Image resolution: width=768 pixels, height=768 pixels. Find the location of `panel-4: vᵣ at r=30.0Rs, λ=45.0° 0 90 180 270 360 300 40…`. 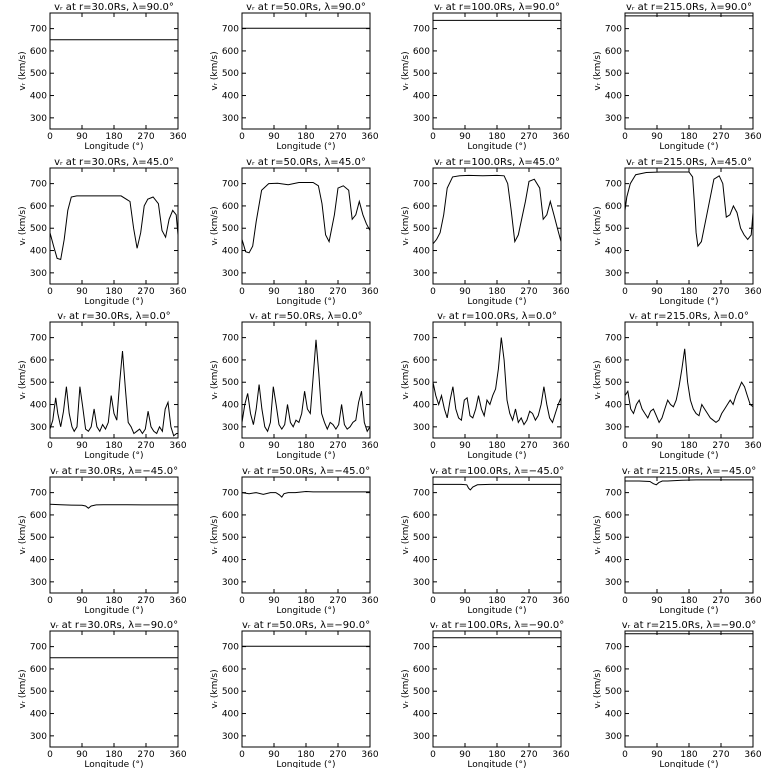

panel-4: vᵣ at r=30.0Rs, λ=45.0° 0 90 180 270 360 300 40… is located at coordinates (102, 232).